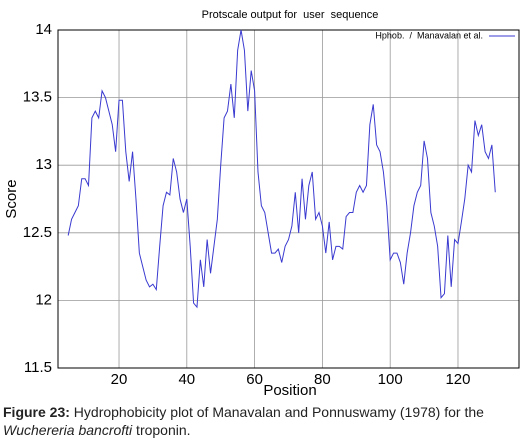 This screenshot has width=530, height=447. Describe the element at coordinates (38, 367) in the screenshot. I see `y-tick-label: 11.5` at that location.